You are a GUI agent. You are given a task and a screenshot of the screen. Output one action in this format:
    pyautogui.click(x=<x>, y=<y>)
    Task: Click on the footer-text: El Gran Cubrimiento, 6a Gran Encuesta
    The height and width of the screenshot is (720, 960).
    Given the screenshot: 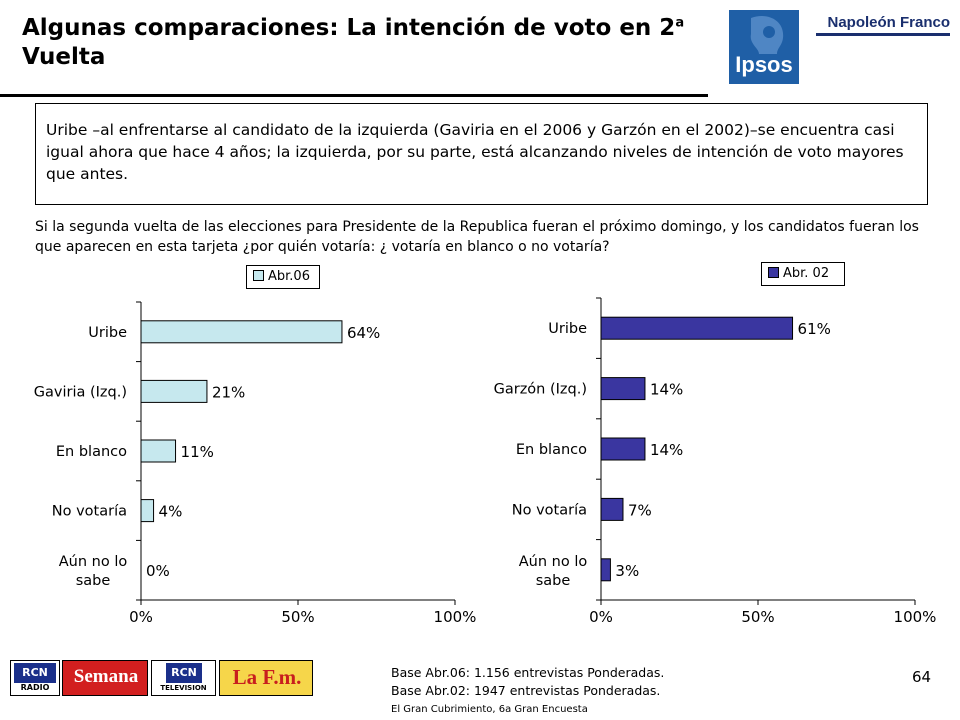 What is the action you would take?
    pyautogui.click(x=489, y=709)
    